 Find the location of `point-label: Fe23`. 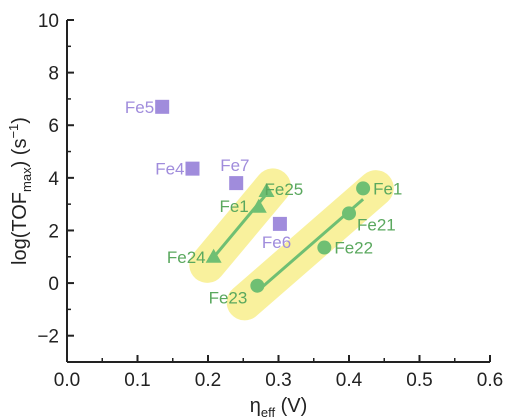

point-label: Fe23 is located at coordinates (228, 298).